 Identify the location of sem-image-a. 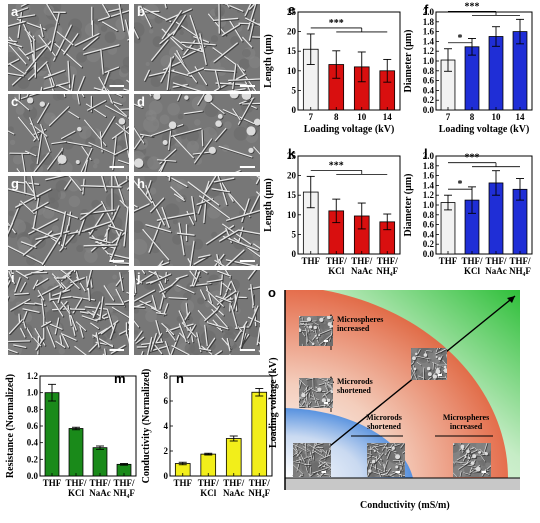
(68, 47).